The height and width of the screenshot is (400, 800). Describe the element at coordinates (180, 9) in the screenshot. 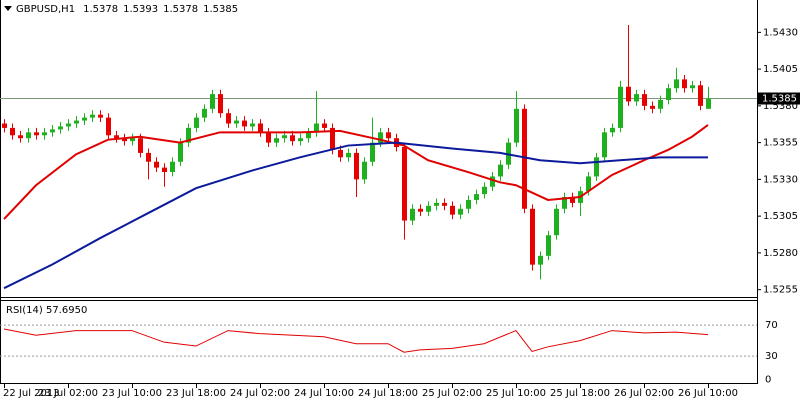

I see `header-low: 1.5378` at that location.